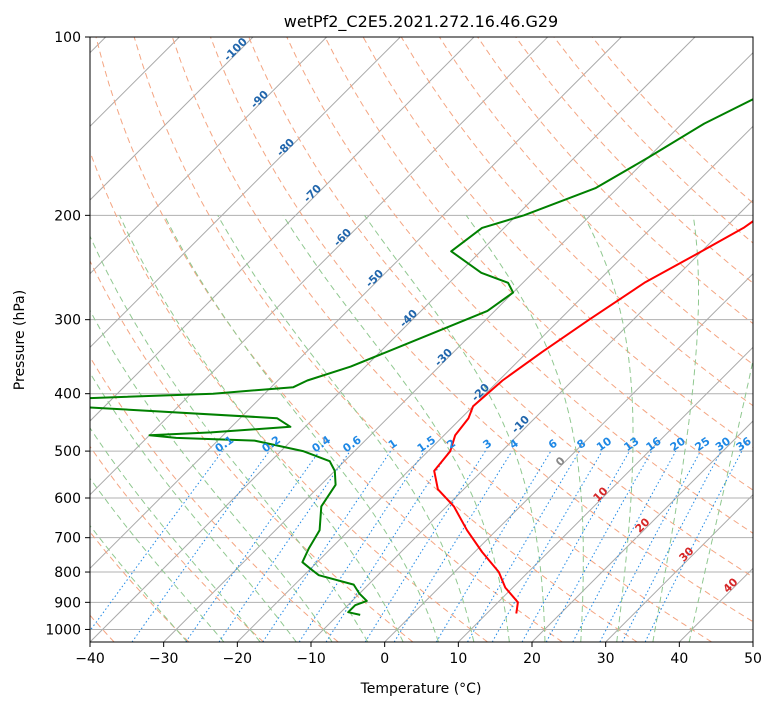  What do you see at coordinates (532, 659) in the screenshot?
I see `x-tick-label: 20` at bounding box center [532, 659].